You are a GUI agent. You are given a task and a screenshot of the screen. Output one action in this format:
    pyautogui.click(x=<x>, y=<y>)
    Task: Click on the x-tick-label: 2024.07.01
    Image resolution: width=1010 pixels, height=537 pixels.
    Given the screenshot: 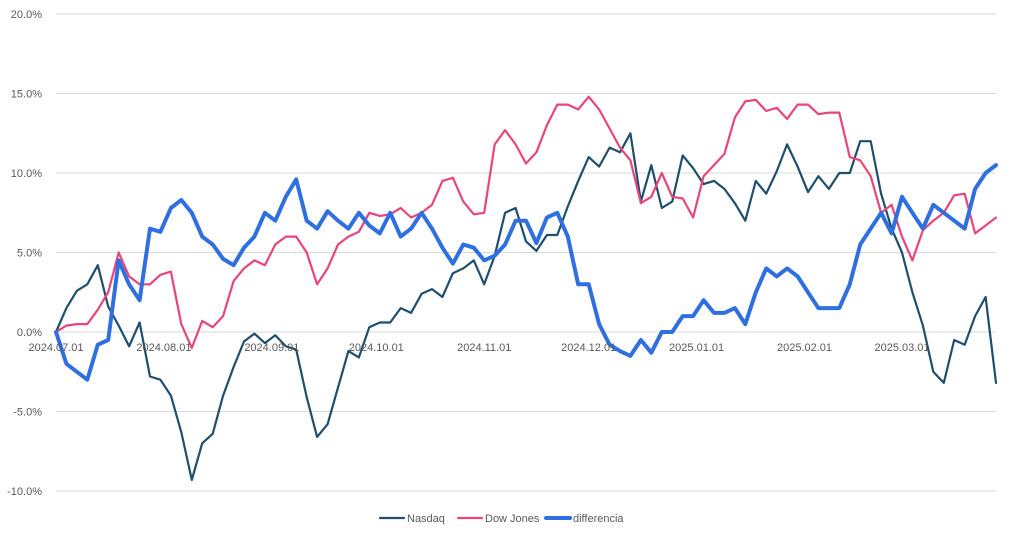 What is the action you would take?
    pyautogui.click(x=55, y=348)
    